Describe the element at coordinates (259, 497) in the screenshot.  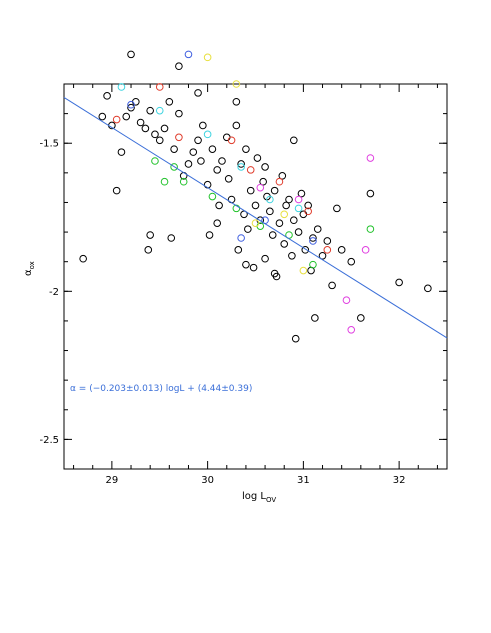
I see `x-axis-label: log LOV` at that location.